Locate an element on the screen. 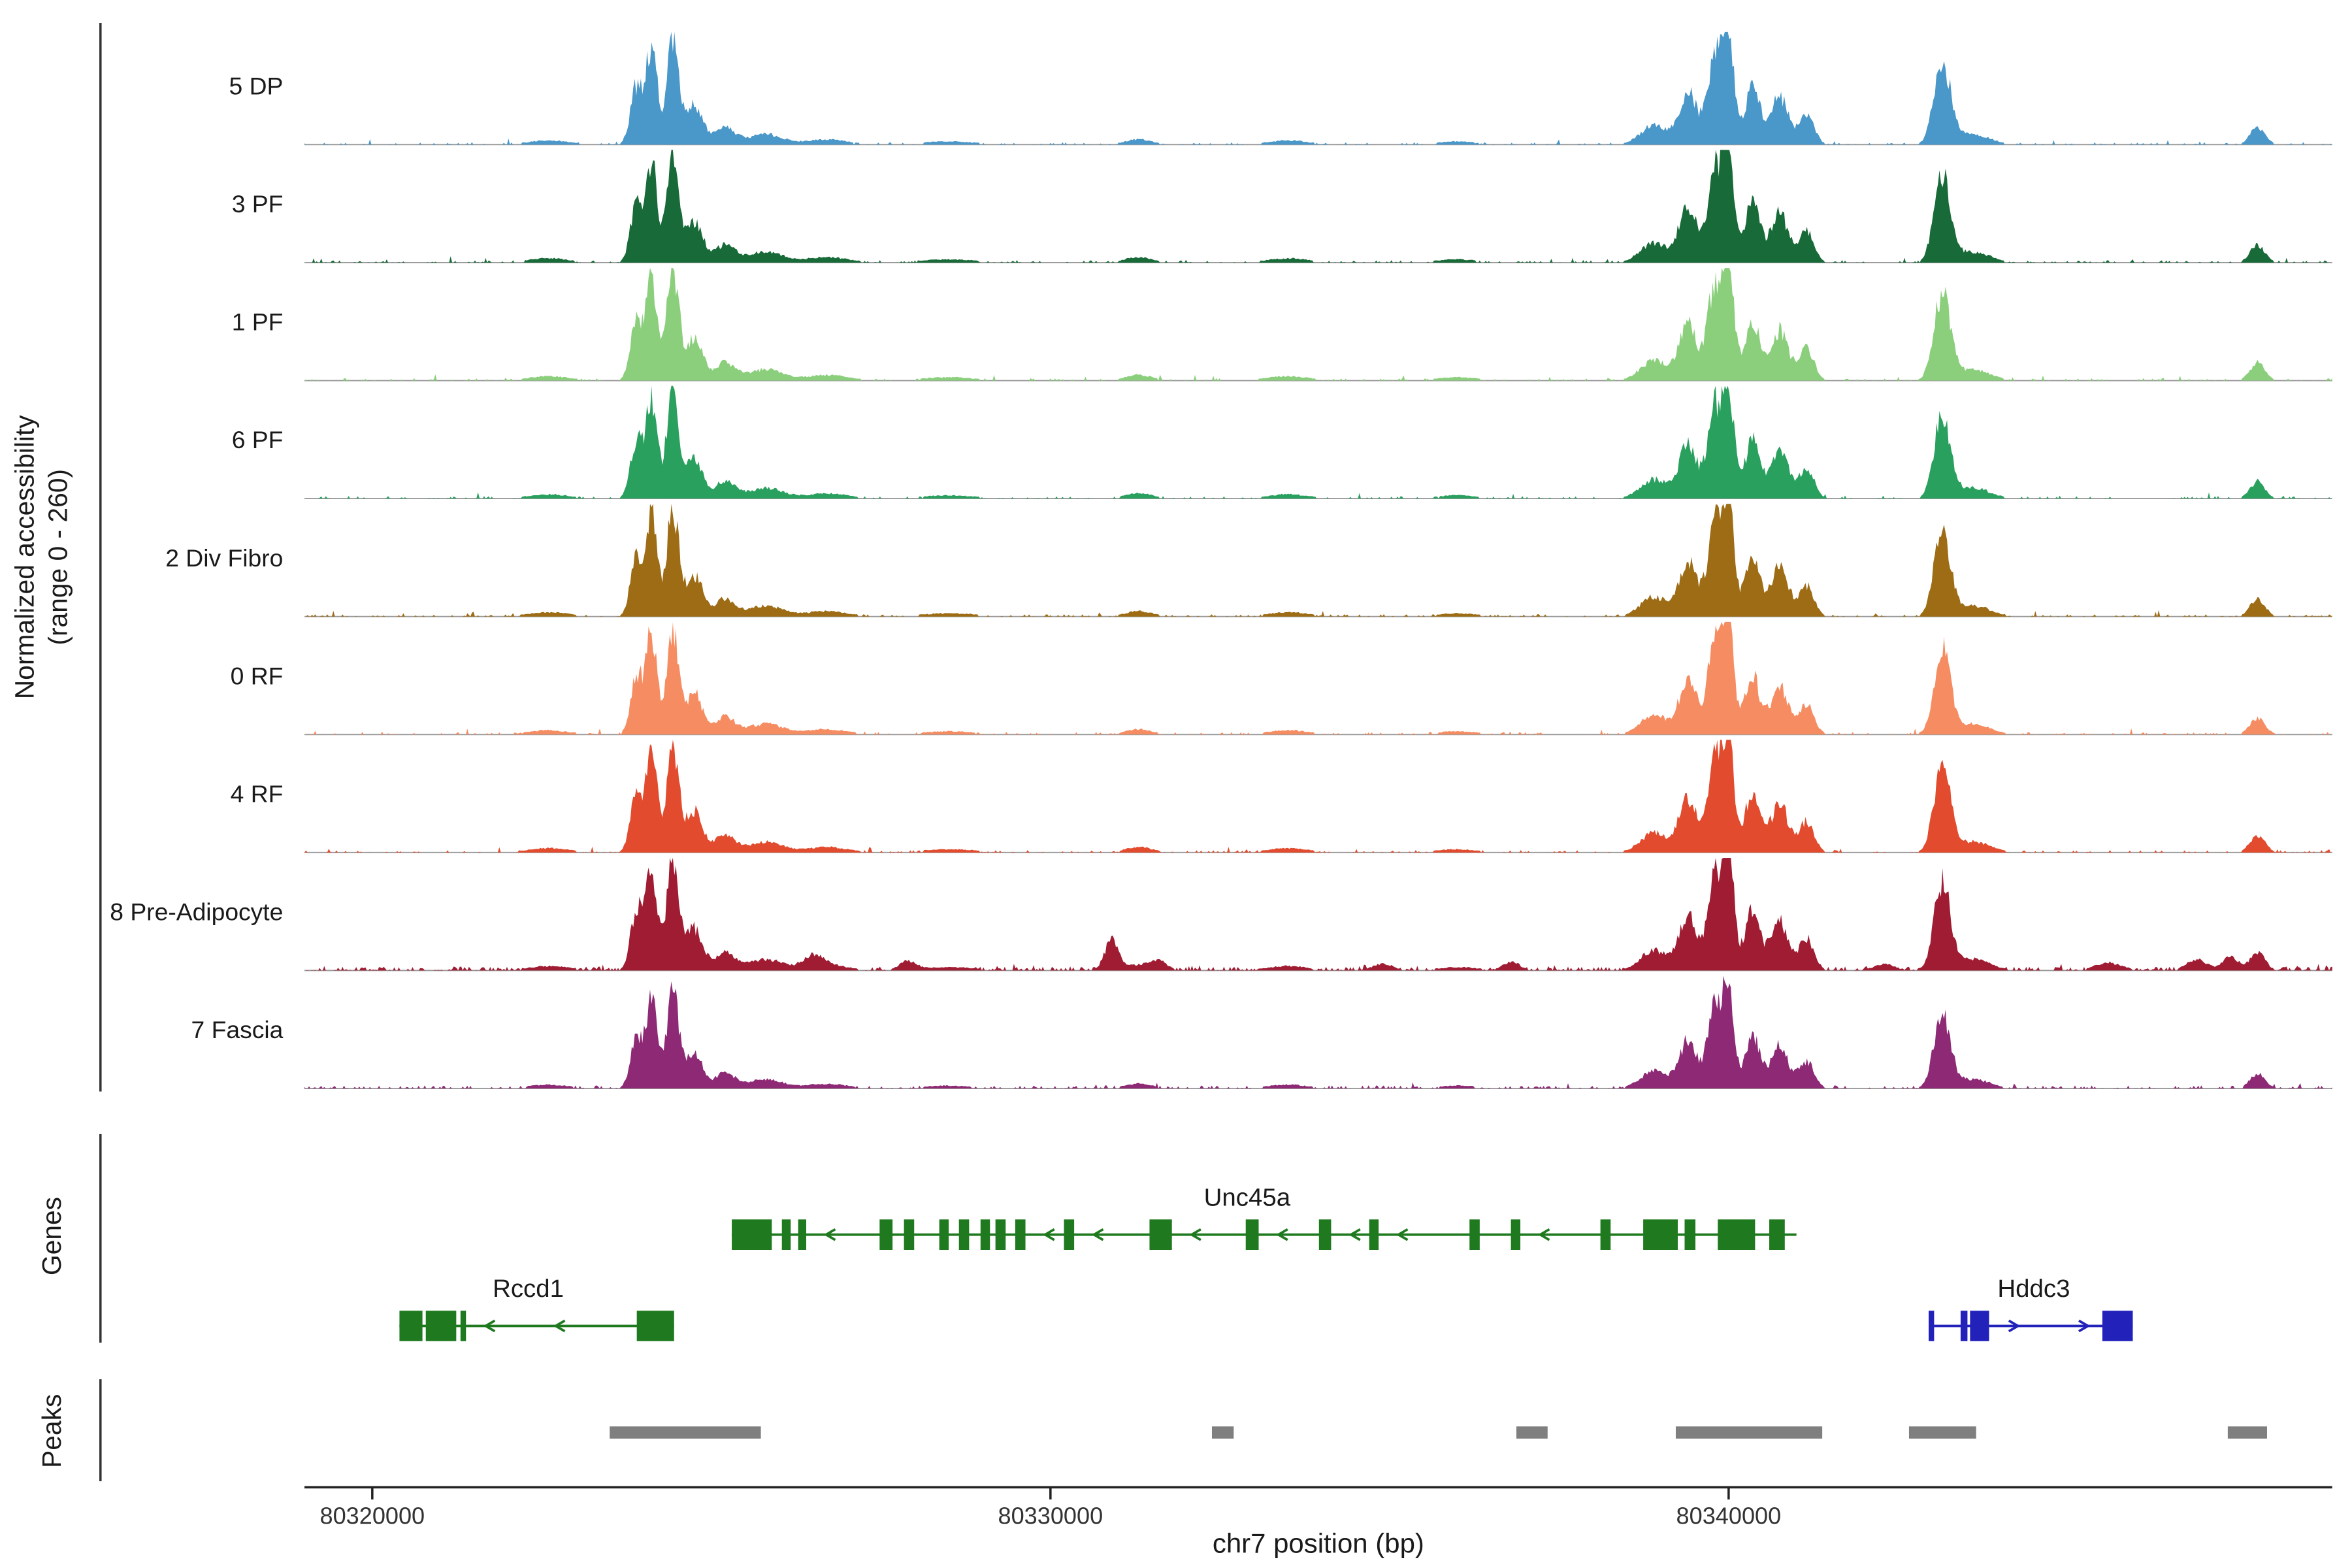 The image size is (2352, 1568). track-label: 2 Div Fibro is located at coordinates (224, 558).